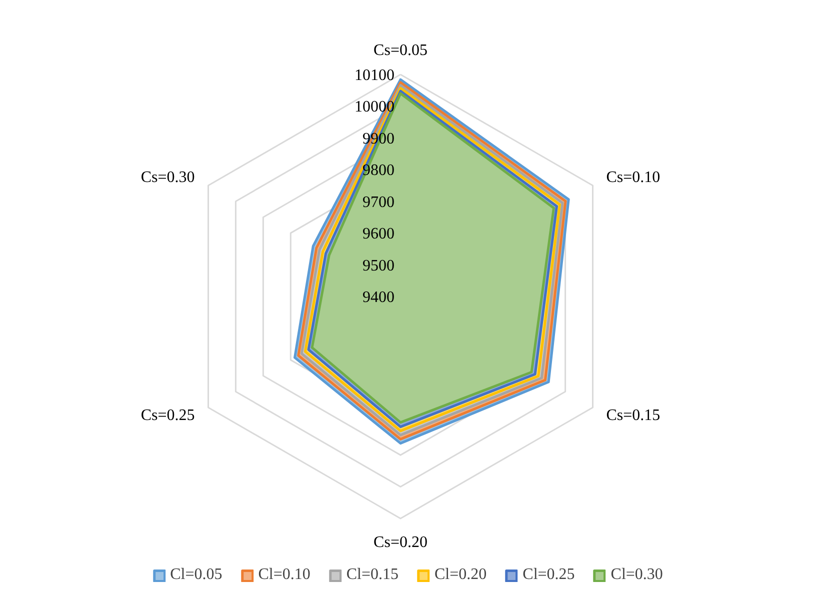 This screenshot has width=815, height=592. I want to click on y-tick-label: 9600, so click(378, 234).